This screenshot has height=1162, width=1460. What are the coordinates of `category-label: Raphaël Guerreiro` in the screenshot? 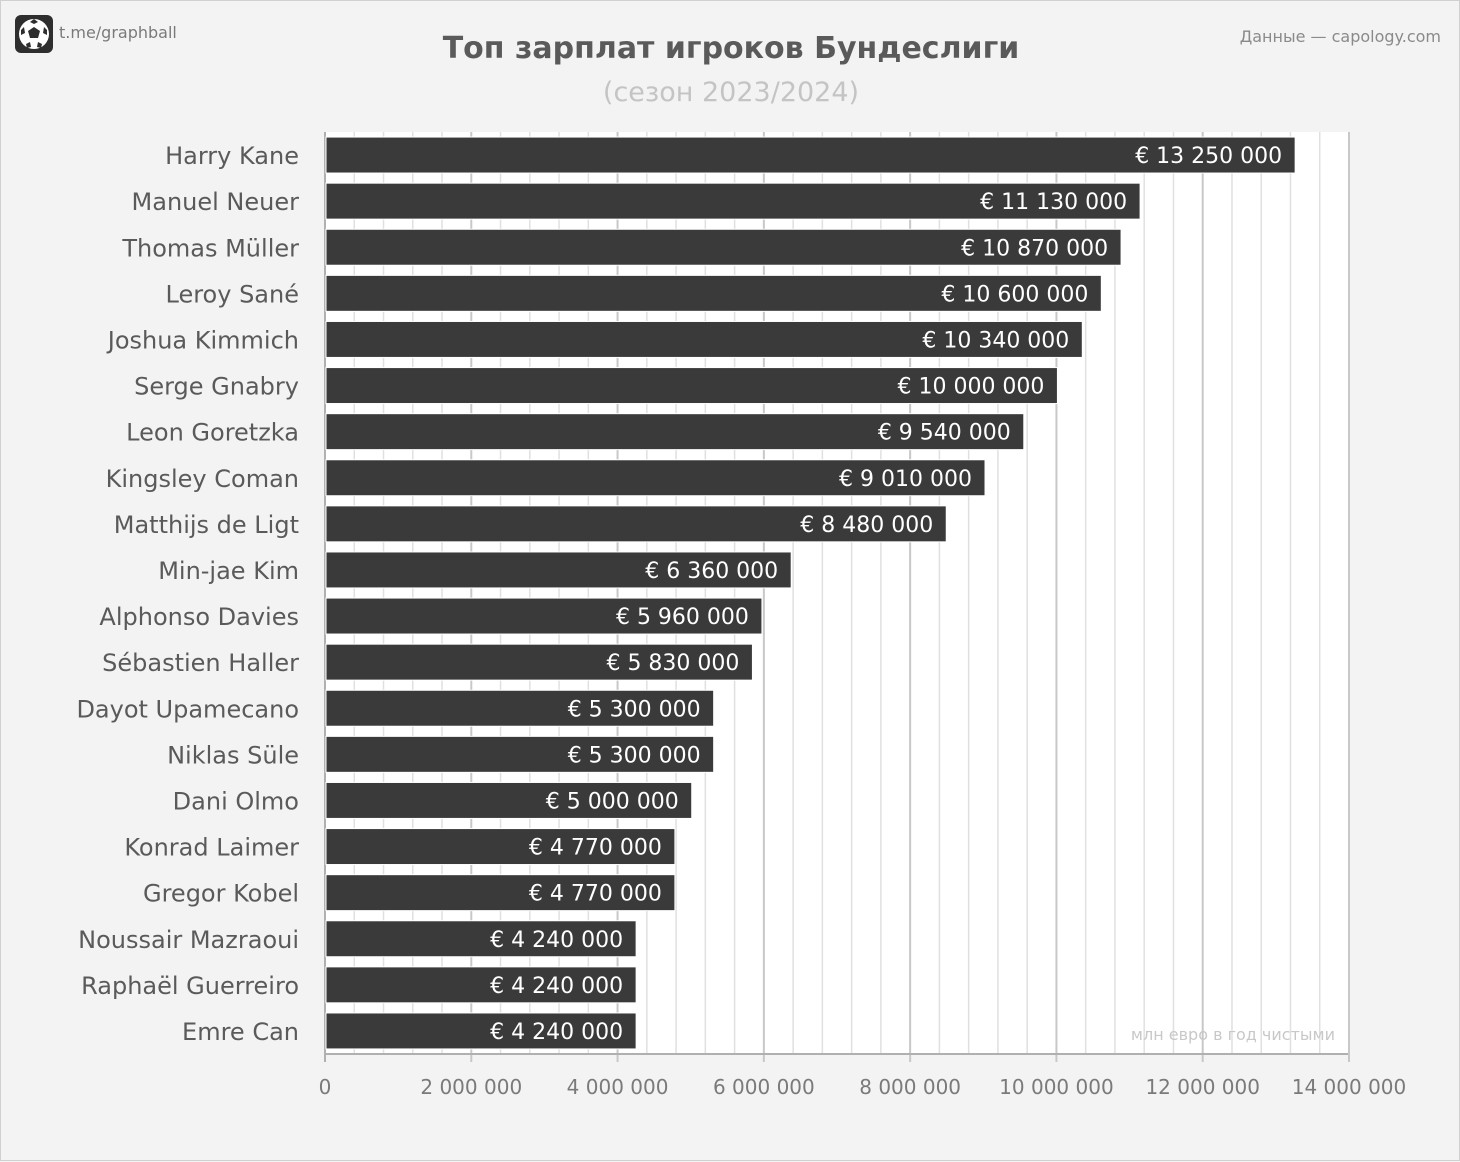 It's located at (190, 986).